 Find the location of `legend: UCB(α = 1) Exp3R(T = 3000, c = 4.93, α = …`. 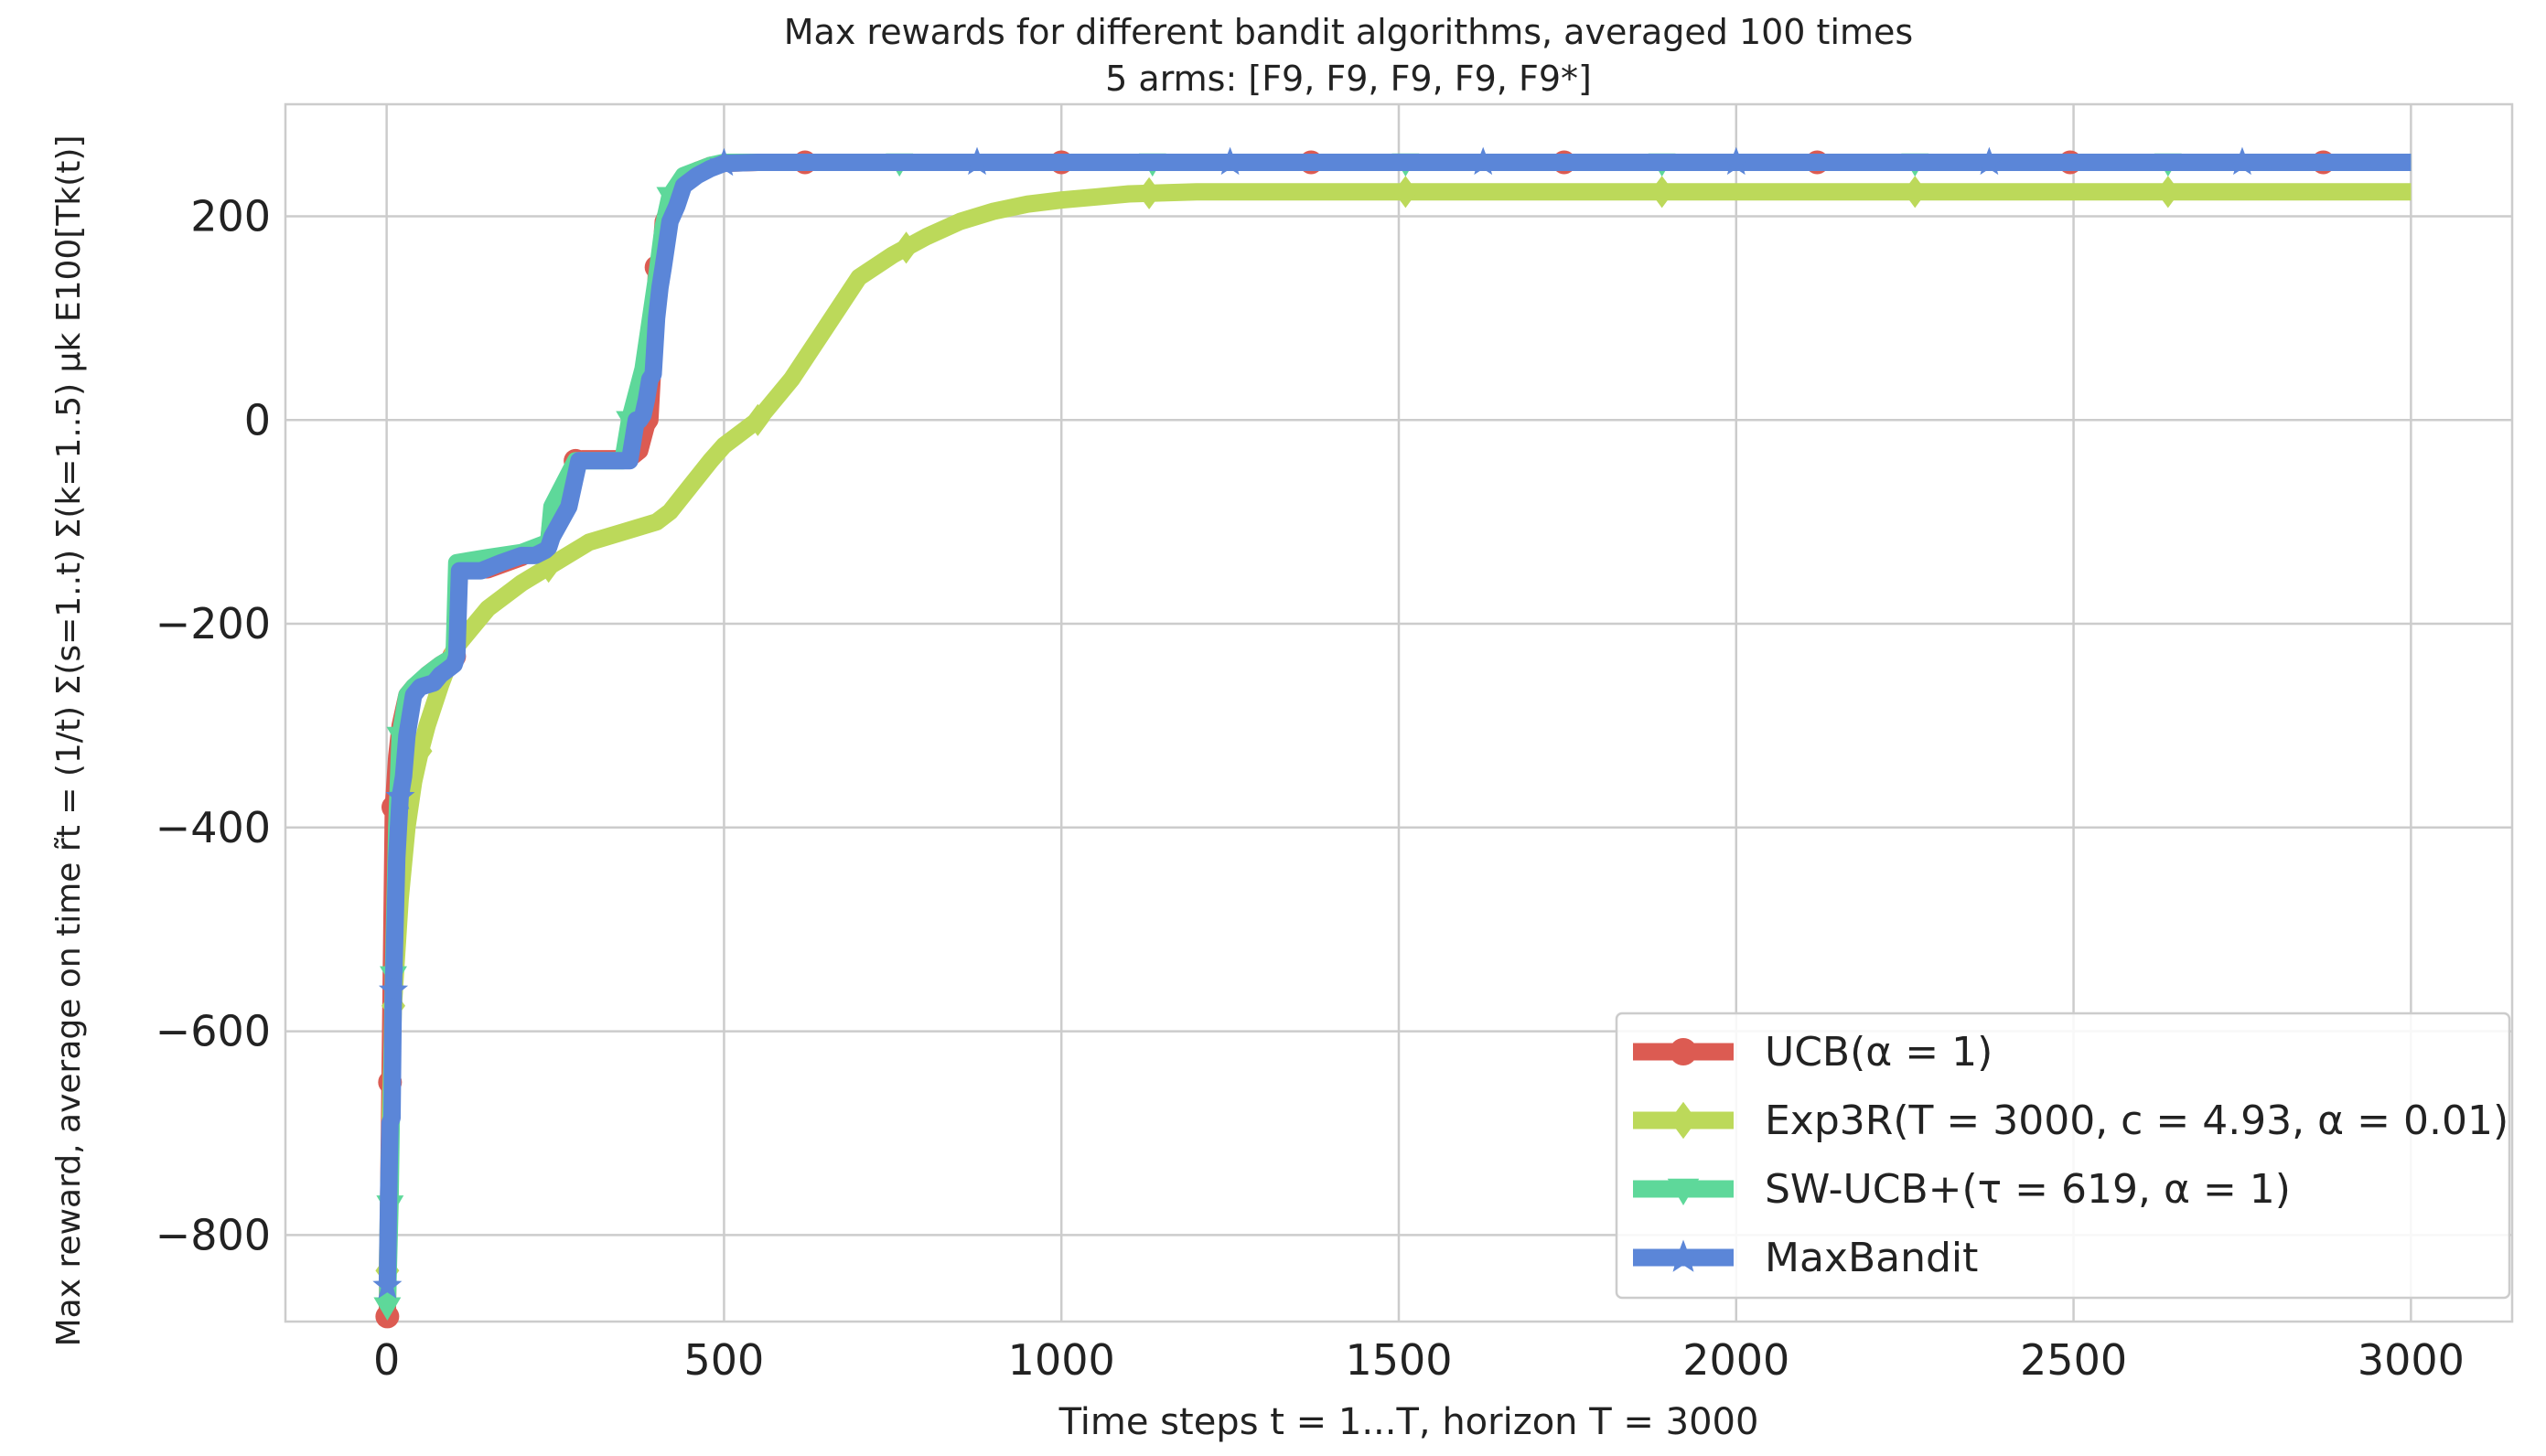

legend: UCB(α = 1) Exp3R(T = 3000, c = 4.93, α = … is located at coordinates (2063, 1156).